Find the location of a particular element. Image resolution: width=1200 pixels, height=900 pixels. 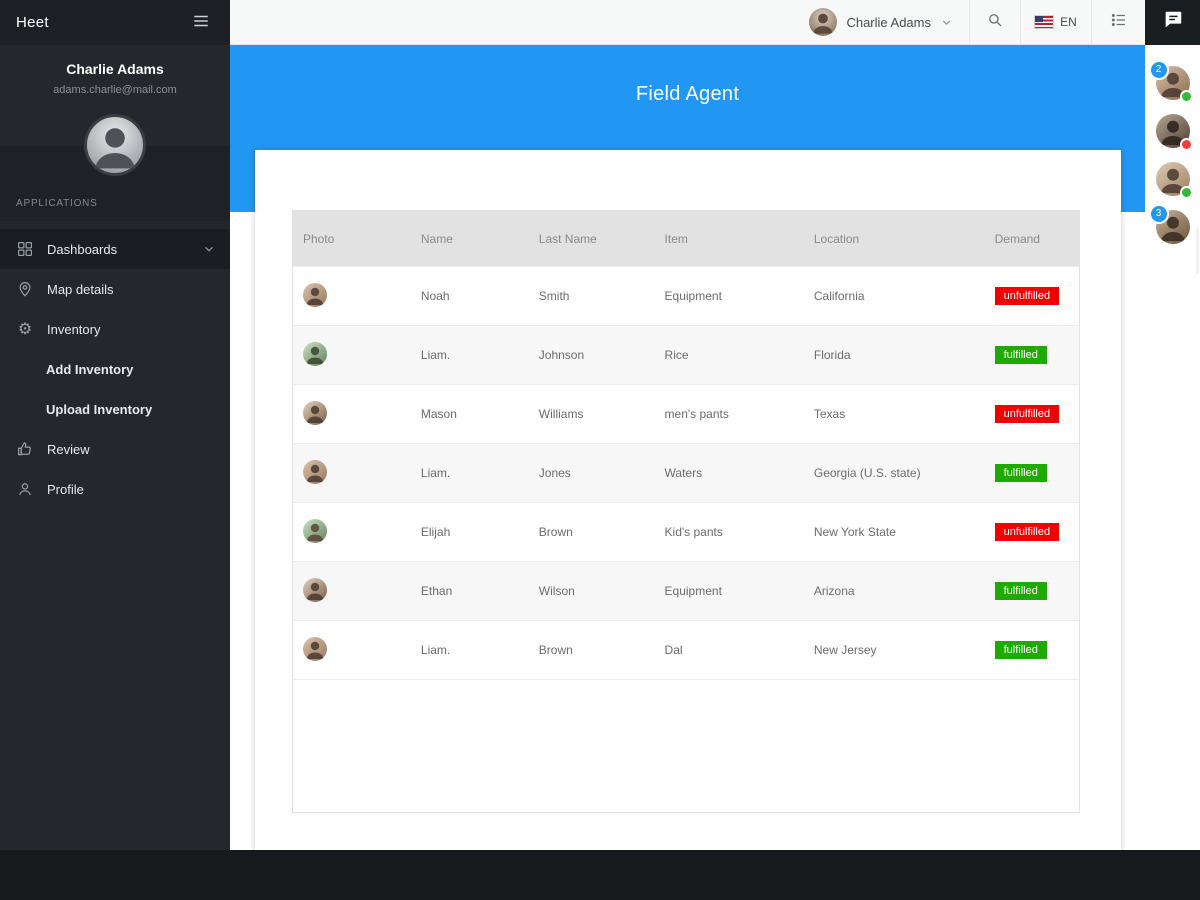

language-label: EN is located at coordinates (1068, 22).